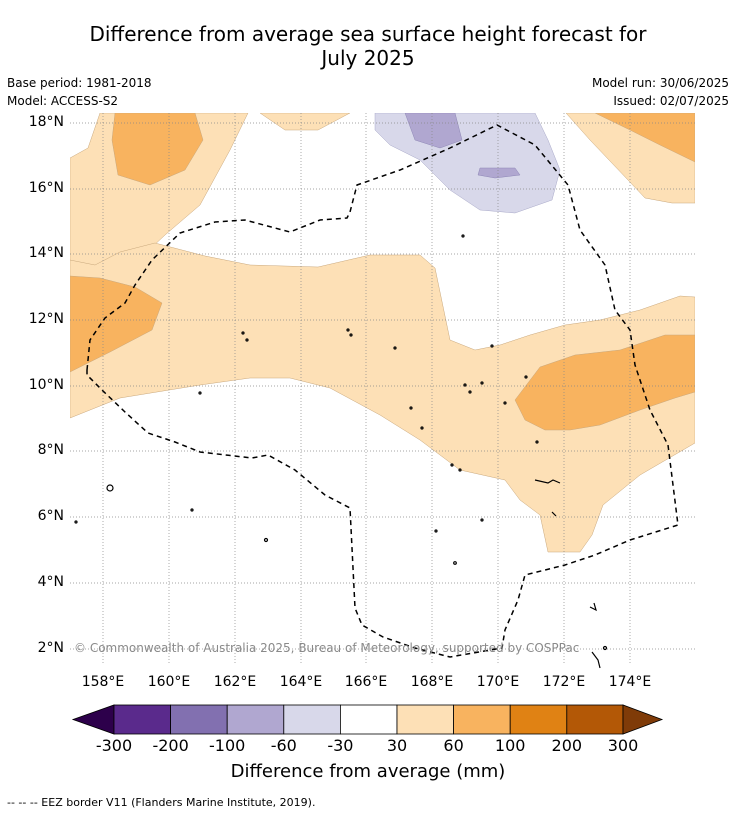 Image resolution: width=736 pixels, height=816 pixels. I want to click on lon-label: 162°E, so click(235, 682).